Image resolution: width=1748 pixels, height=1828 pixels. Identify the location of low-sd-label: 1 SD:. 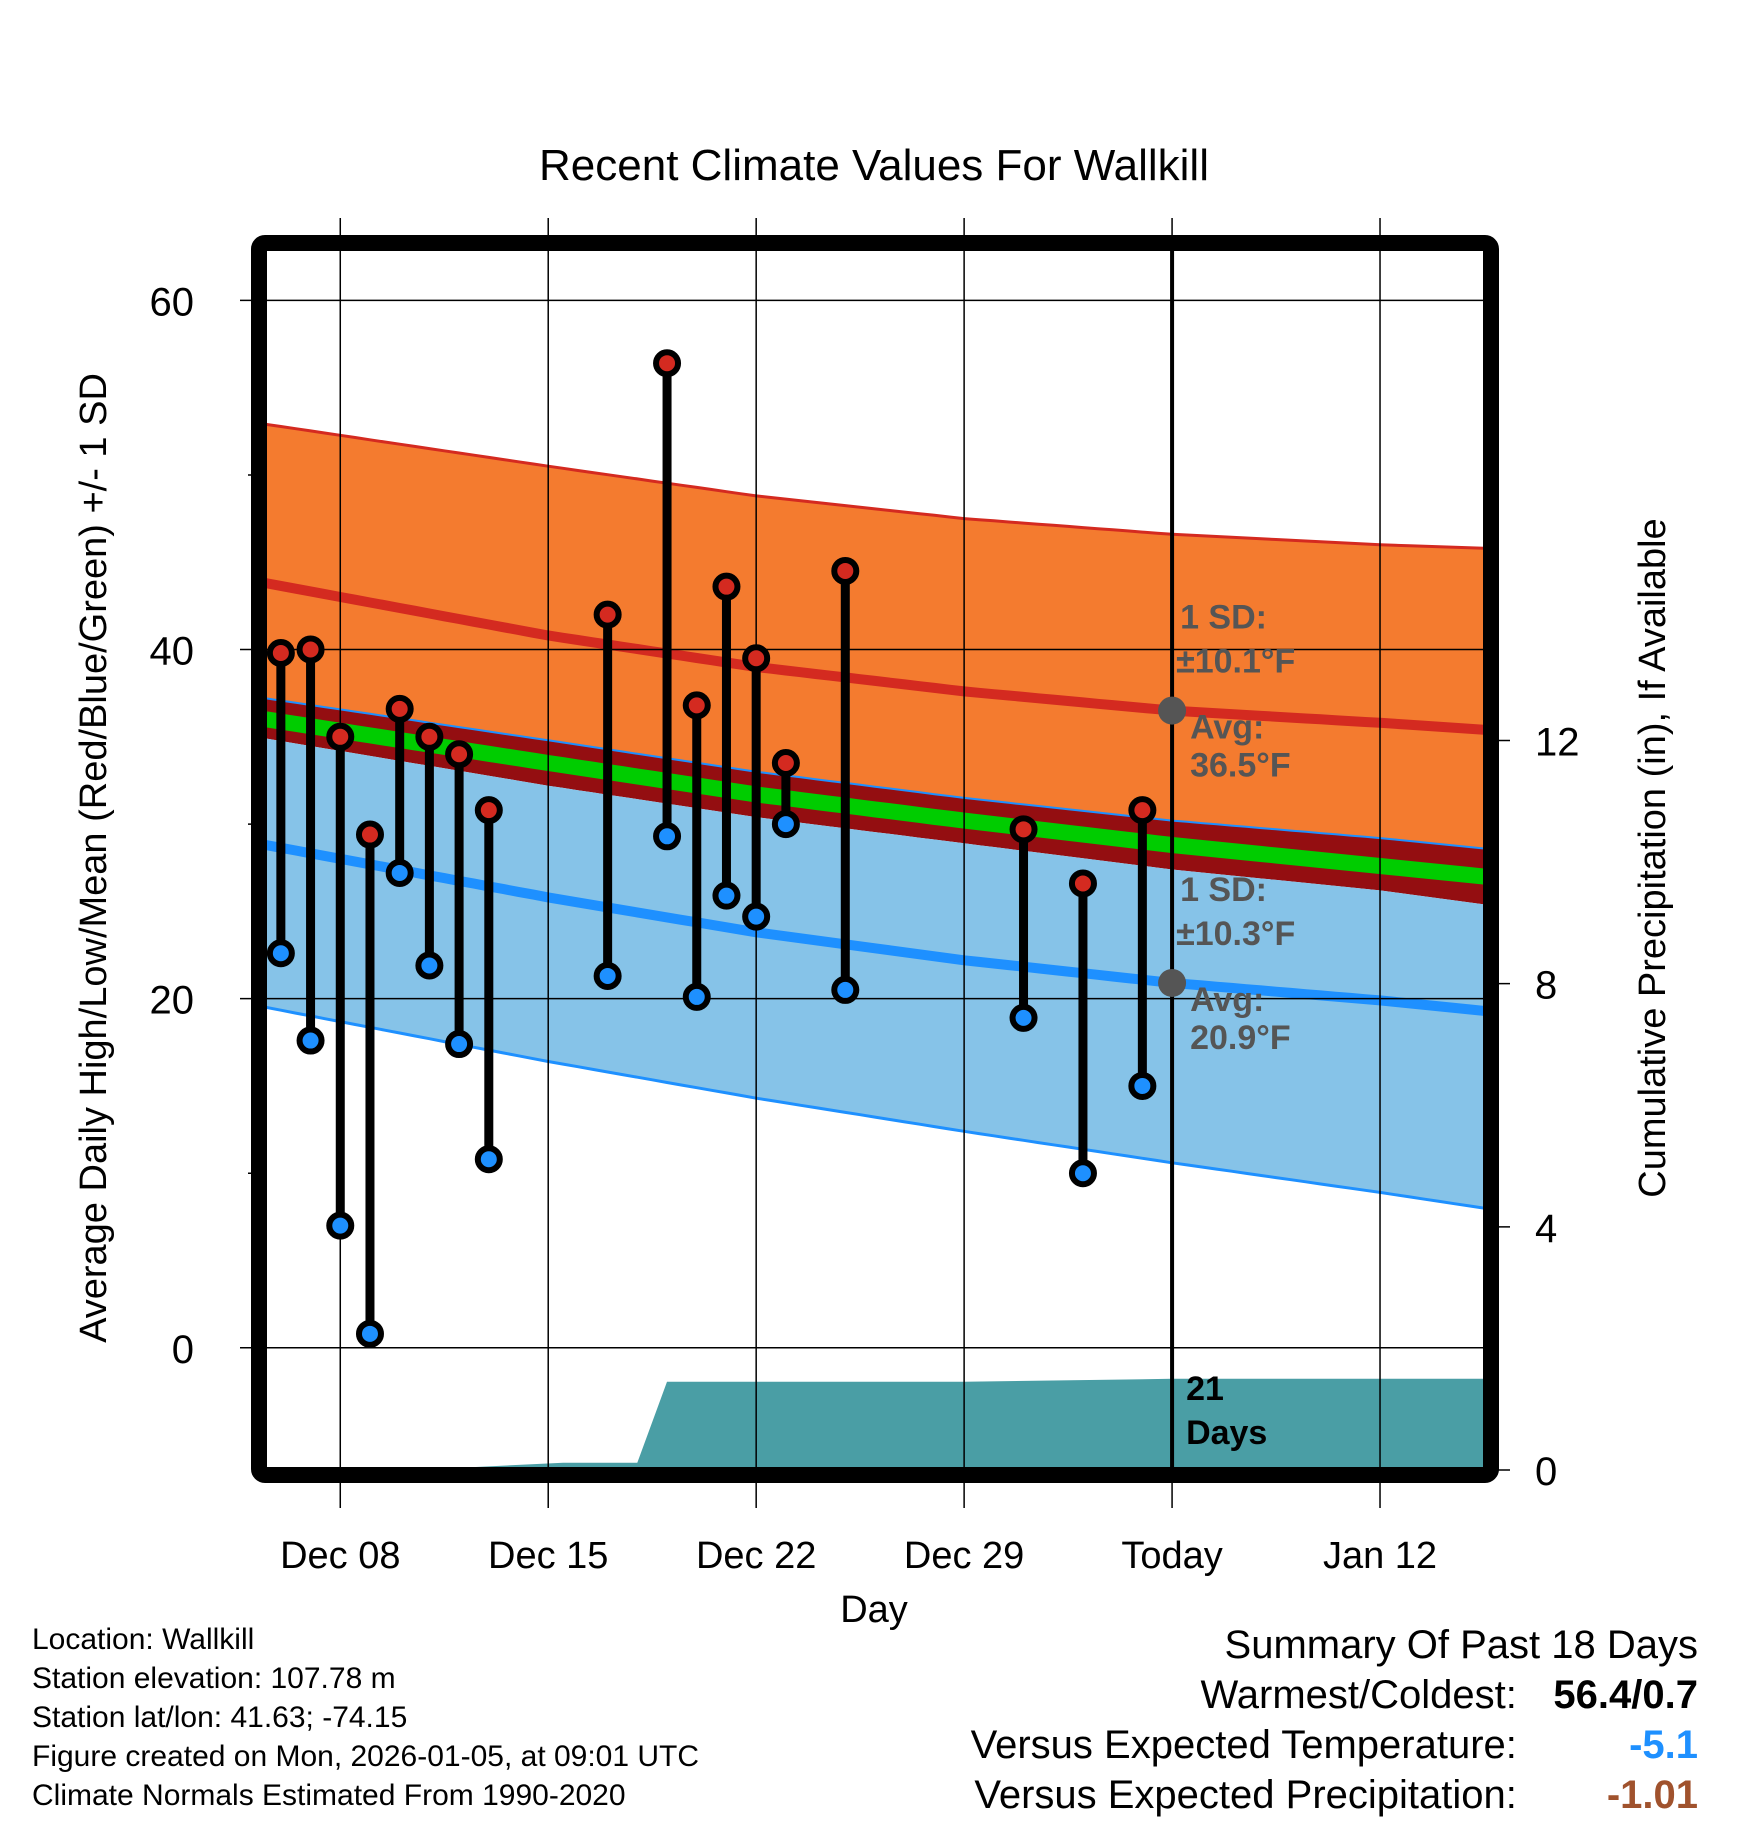
(1223, 890).